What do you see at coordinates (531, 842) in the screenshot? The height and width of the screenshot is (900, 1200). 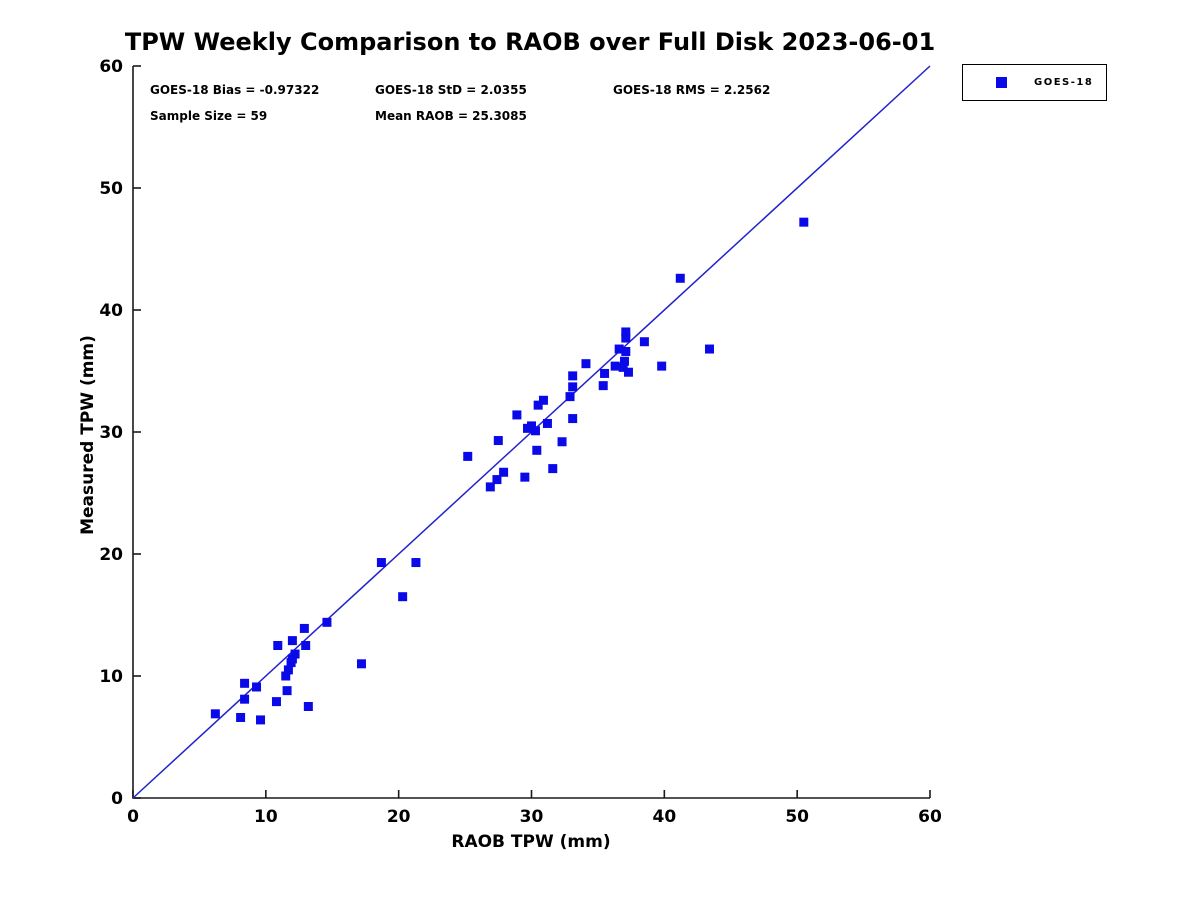 I see `x-axis-label: RAOB TPW (mm)` at bounding box center [531, 842].